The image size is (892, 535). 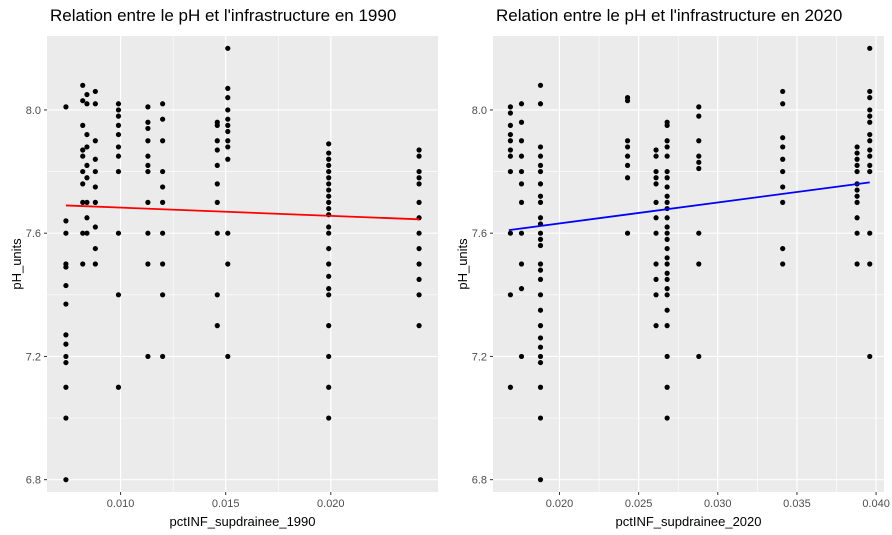 What do you see at coordinates (797, 504) in the screenshot?
I see `x-tick-label: 0.035` at bounding box center [797, 504].